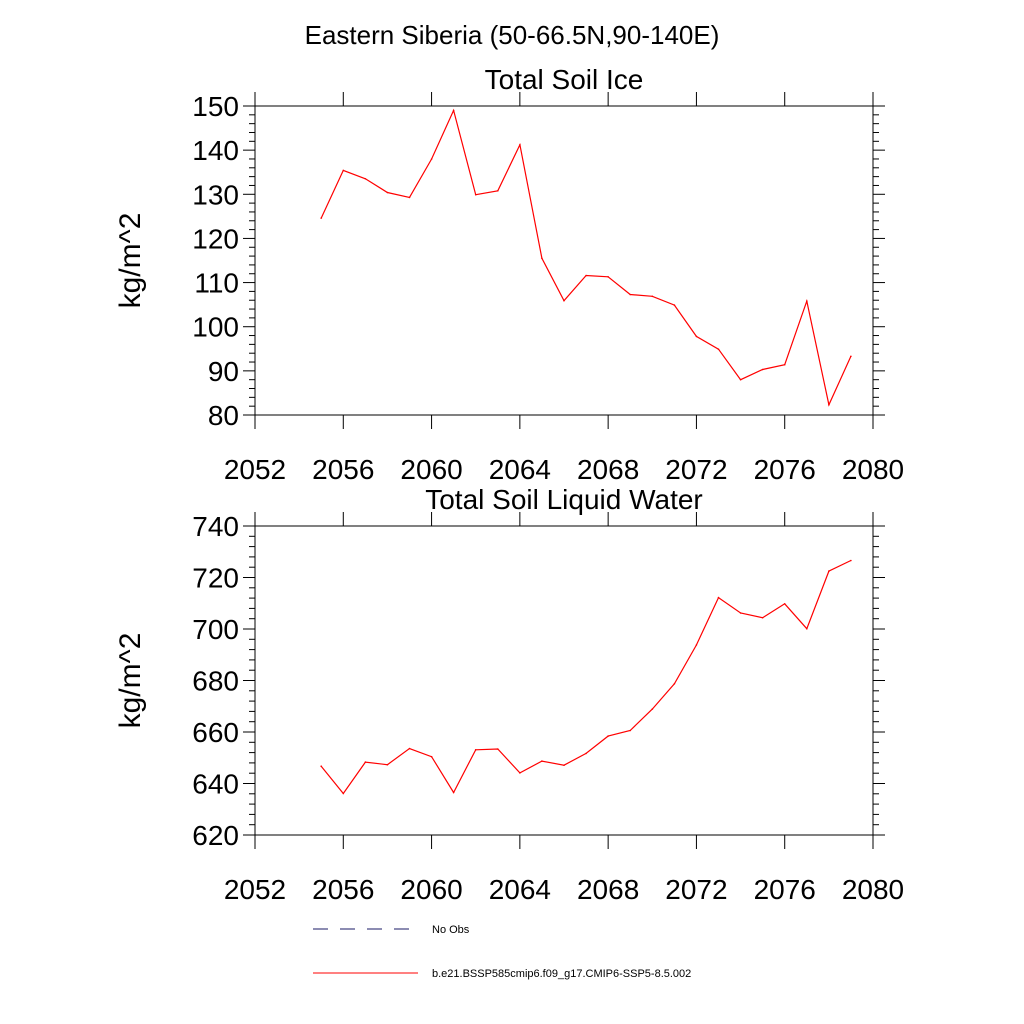 This screenshot has width=1024, height=1024. I want to click on y-tick-label: 120, so click(215, 238).